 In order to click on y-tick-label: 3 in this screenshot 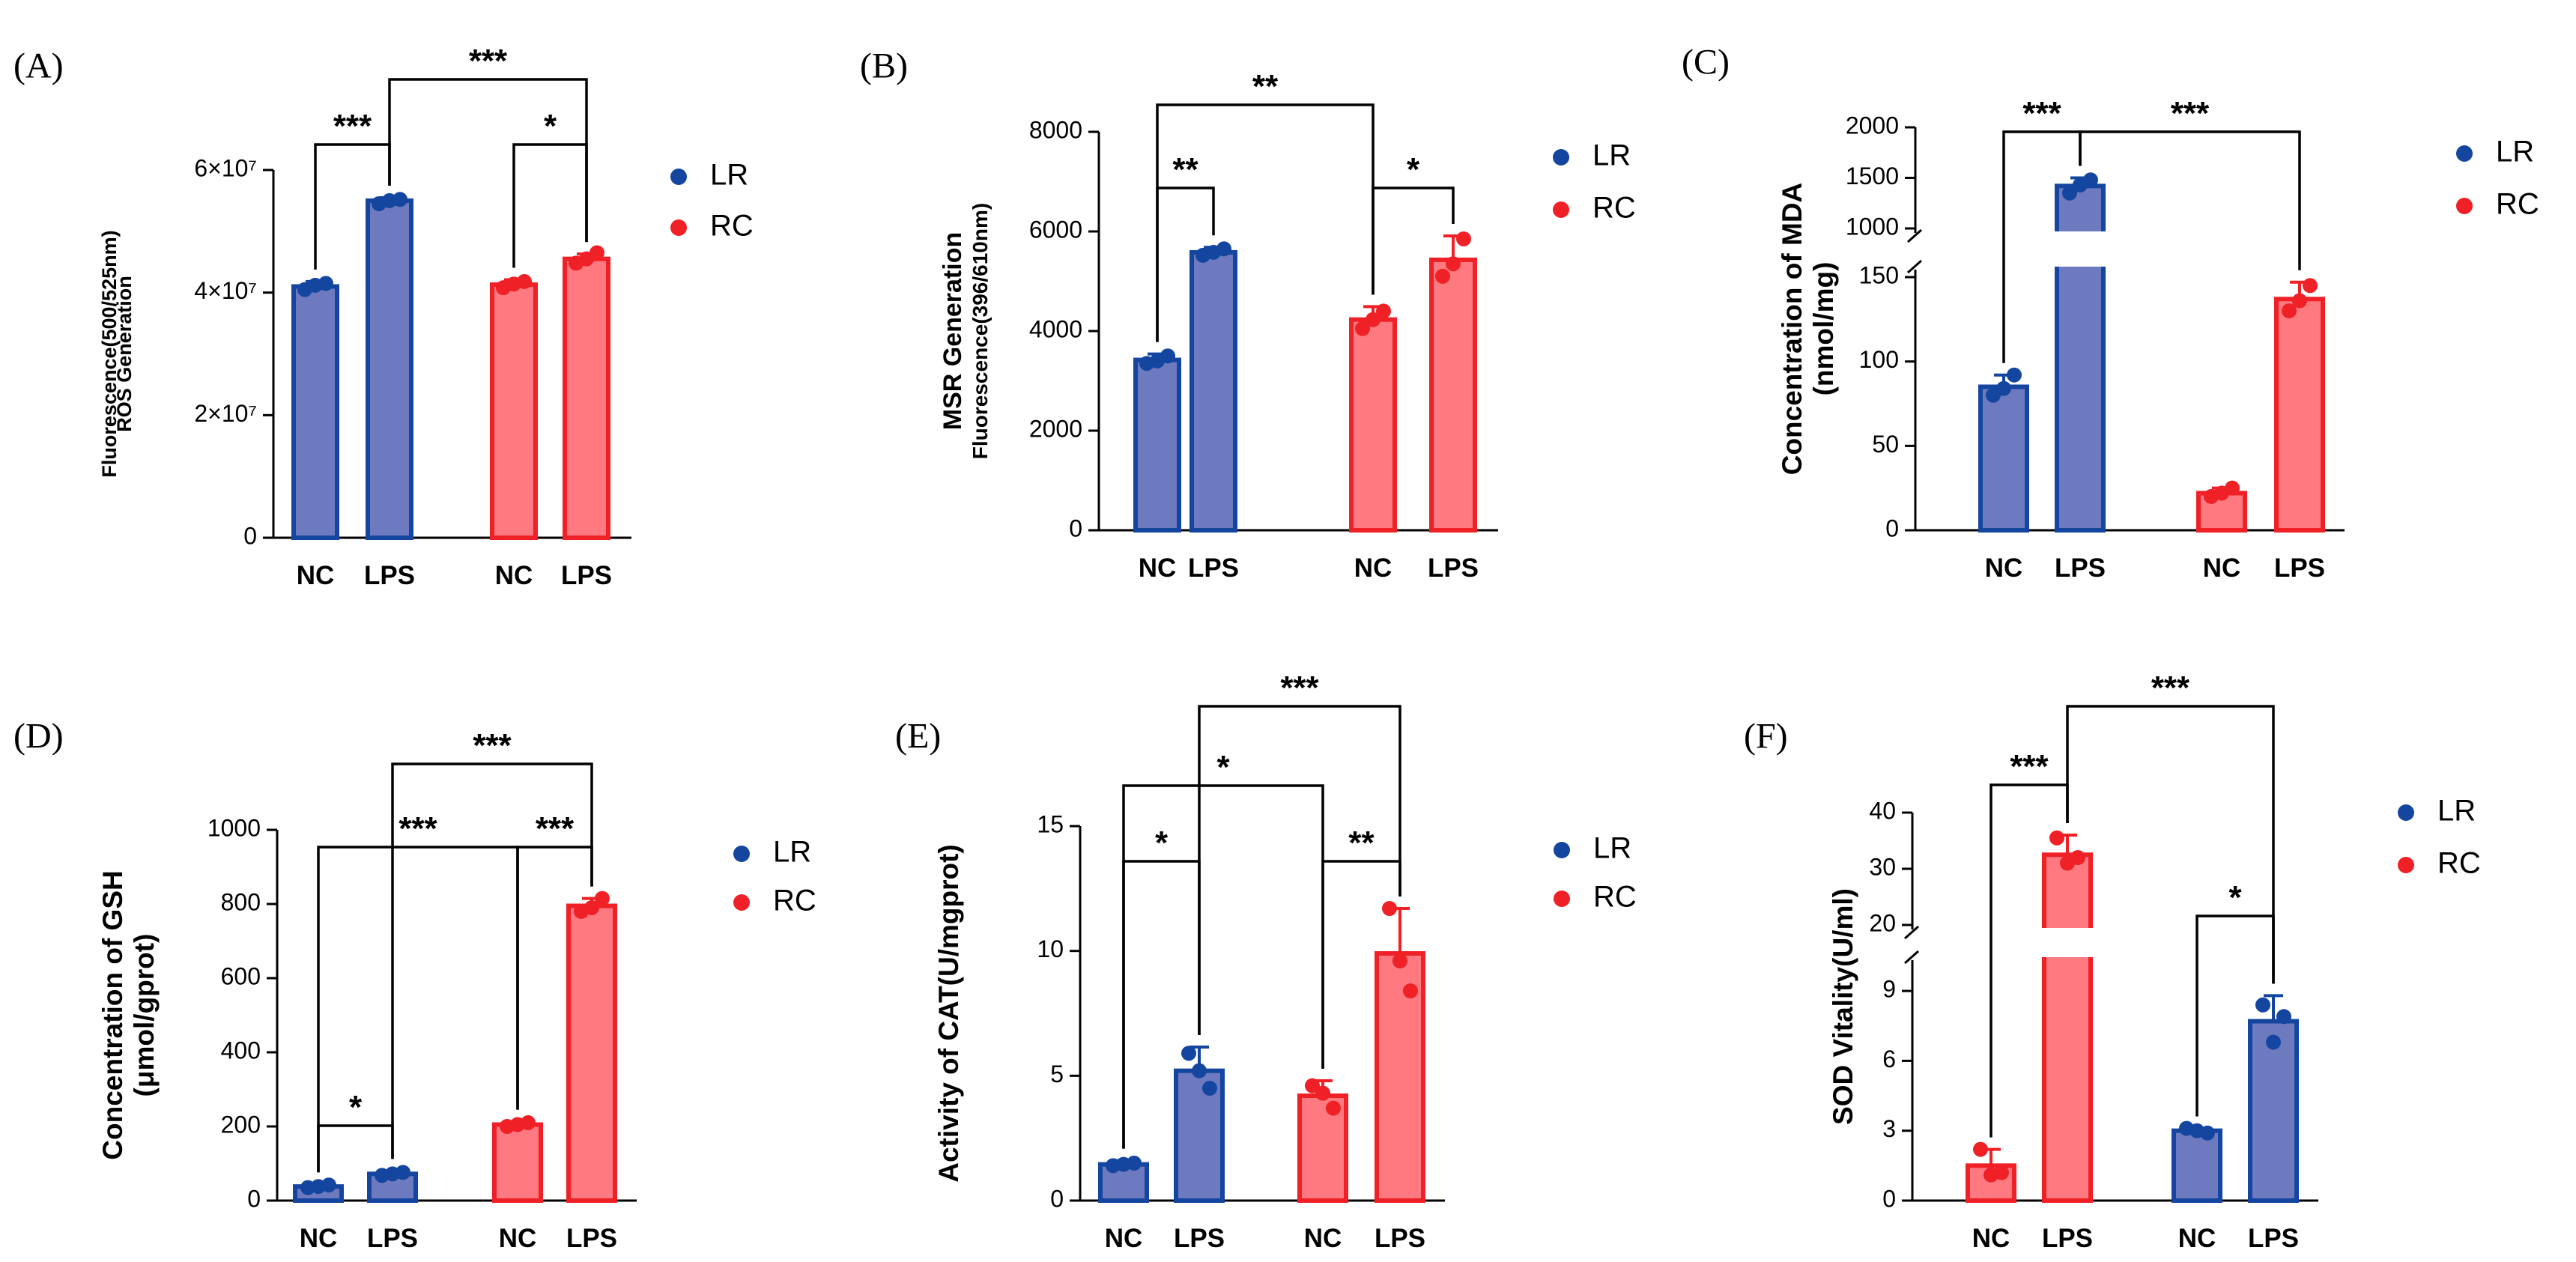, I will do `click(1889, 1128)`.